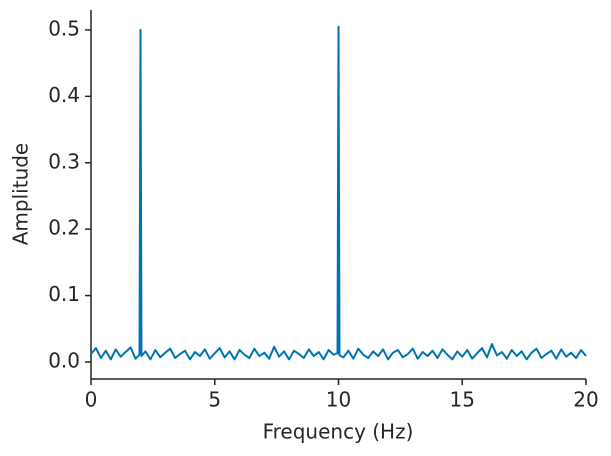  Describe the element at coordinates (338, 400) in the screenshot. I see `x-tick-label: 10` at that location.